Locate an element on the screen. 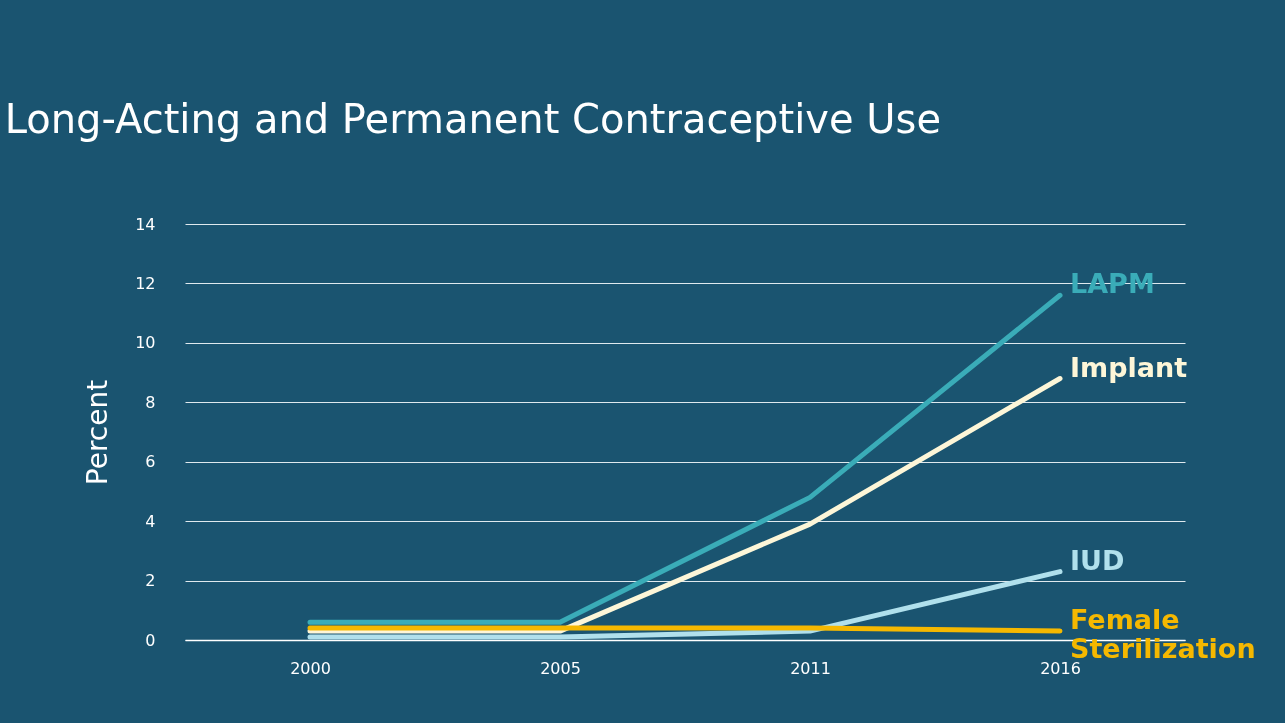 This screenshot has width=1285, height=723. x-tick-label: 2000 is located at coordinates (310, 668).